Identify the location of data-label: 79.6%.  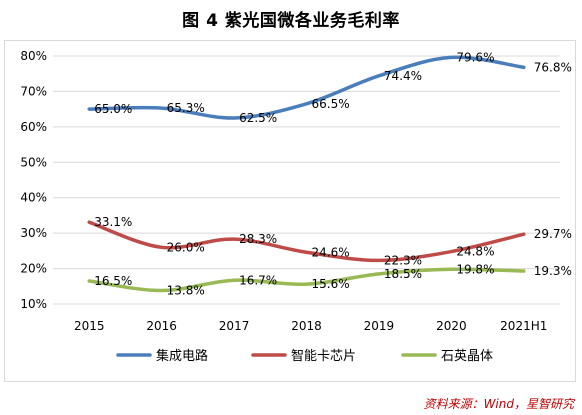
(475, 57).